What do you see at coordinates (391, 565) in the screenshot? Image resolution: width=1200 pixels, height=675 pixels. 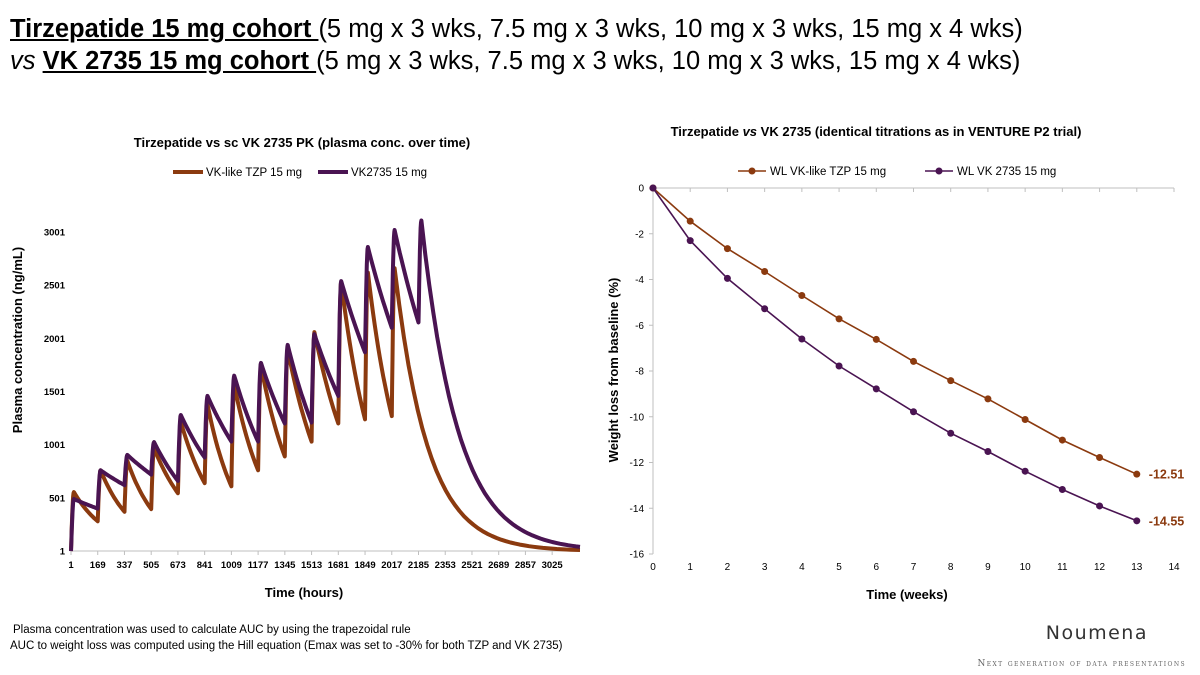 I see `pk-x-tick-label: 2017` at bounding box center [391, 565].